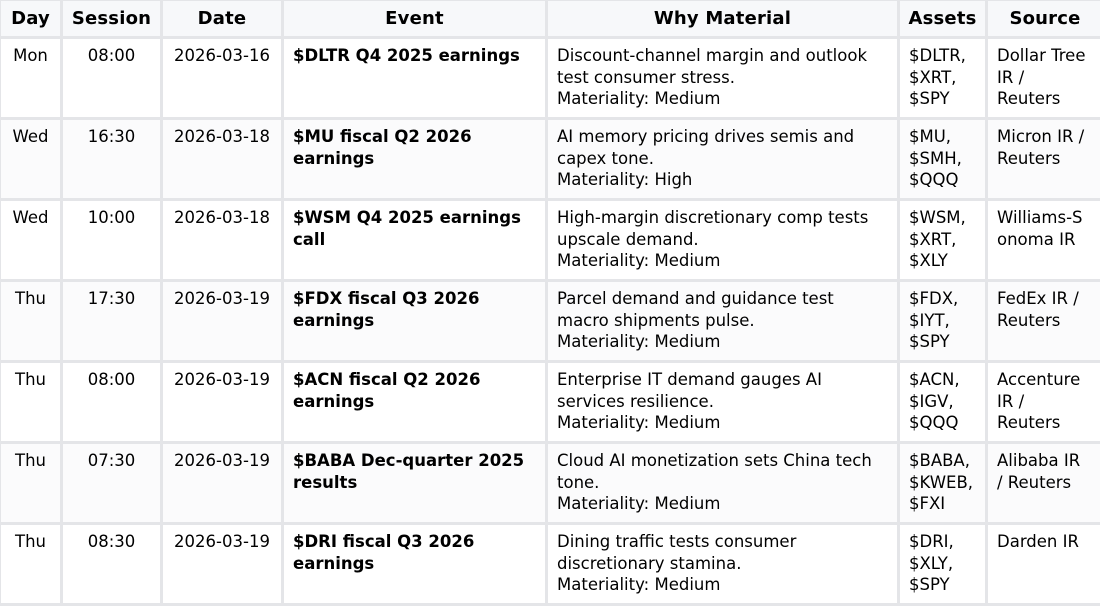 This screenshot has height=606, width=1100. I want to click on cell-why-line: tone., so click(578, 482).